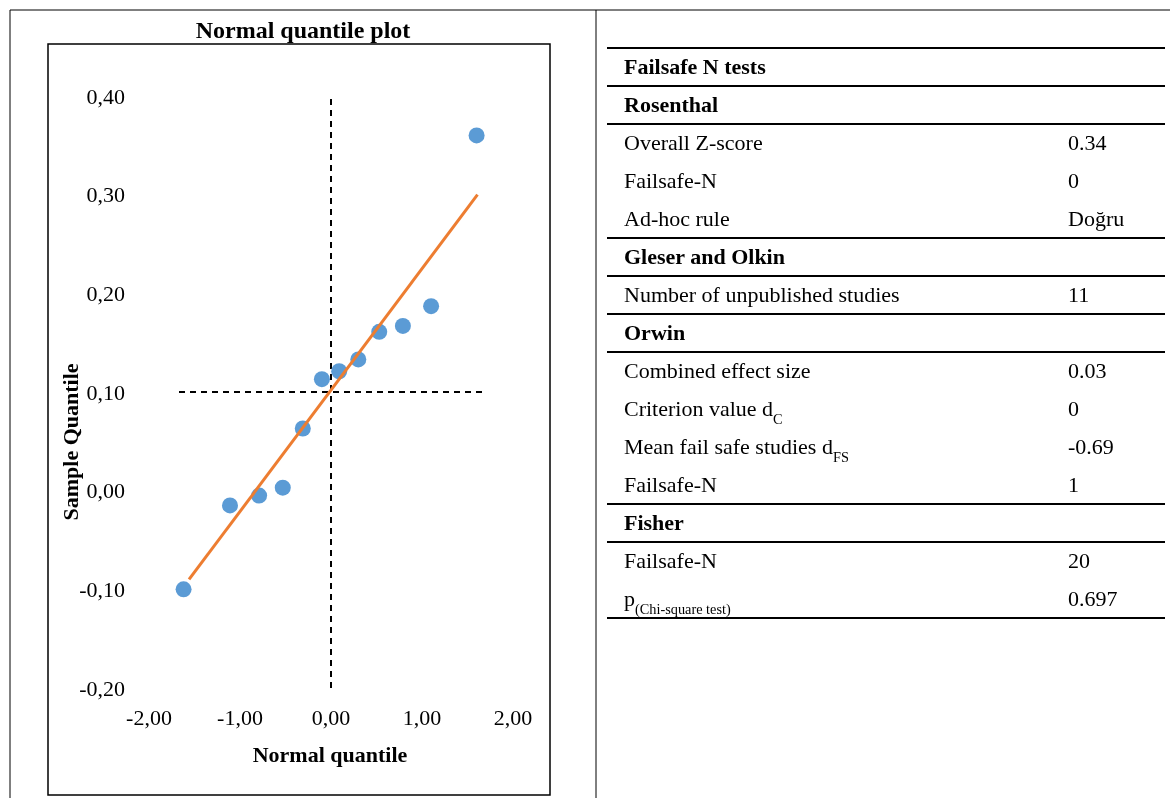  Describe the element at coordinates (695, 66) in the screenshot. I see `text: Failsafe N tests` at that location.